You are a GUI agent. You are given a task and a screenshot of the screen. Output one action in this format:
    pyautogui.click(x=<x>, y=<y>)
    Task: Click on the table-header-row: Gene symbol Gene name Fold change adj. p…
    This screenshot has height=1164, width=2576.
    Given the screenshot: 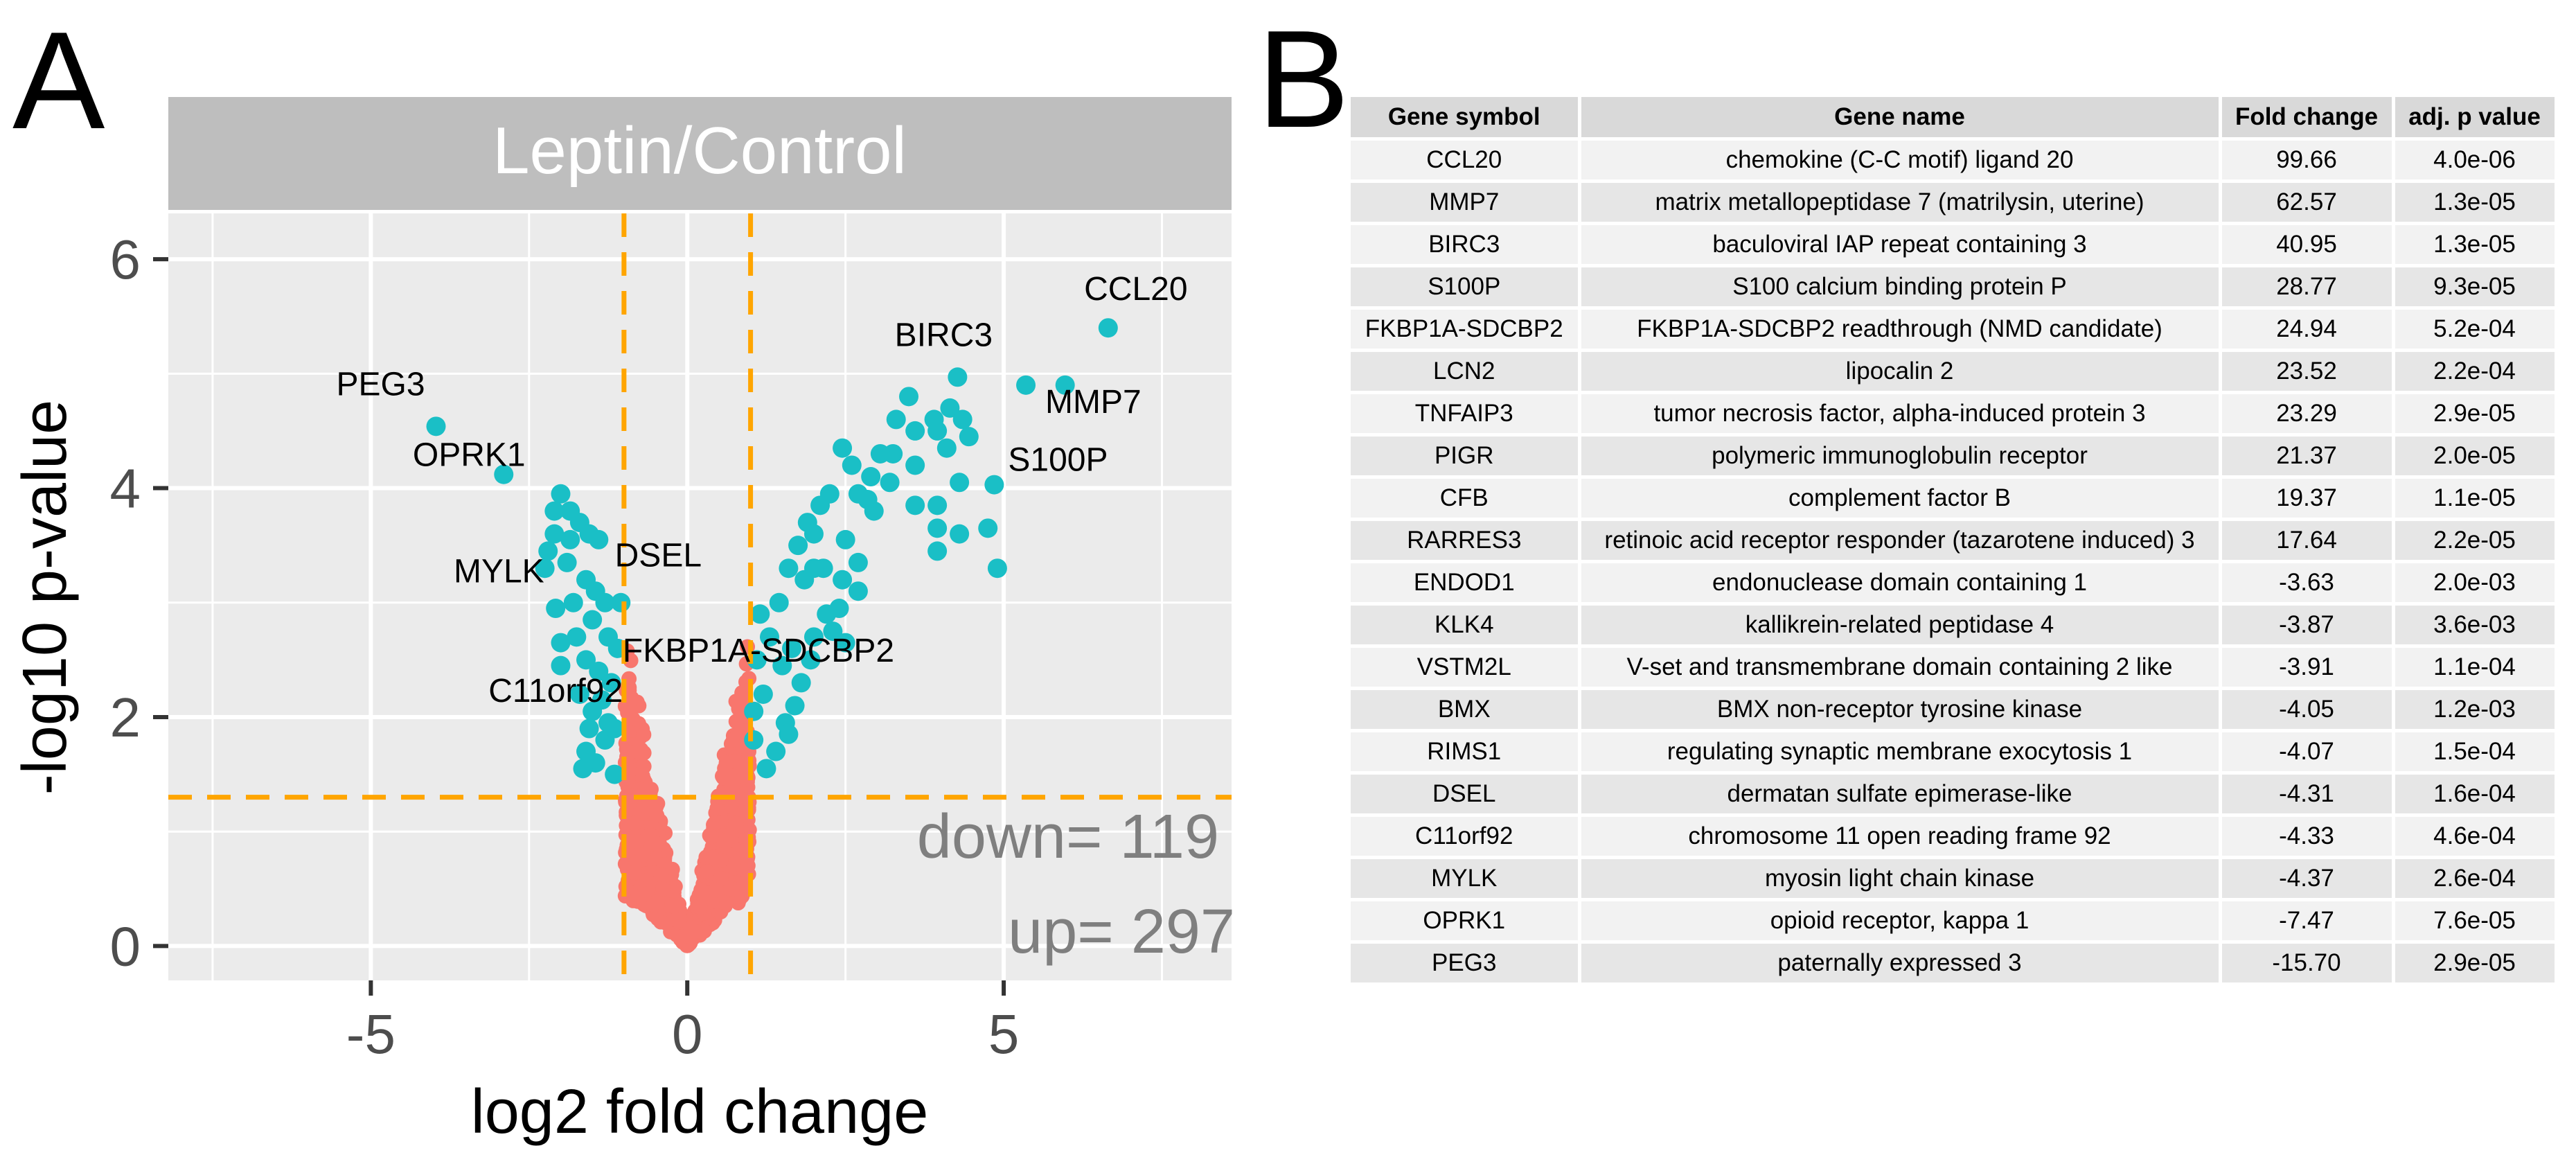 What is the action you would take?
    pyautogui.click(x=1954, y=119)
    